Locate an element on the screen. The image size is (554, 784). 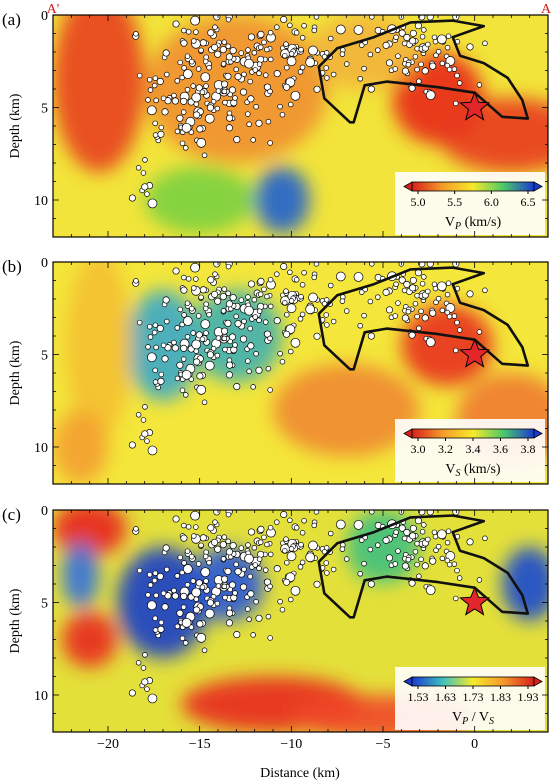
colorbar-tick-label: 1.73 is located at coordinates (473, 697).